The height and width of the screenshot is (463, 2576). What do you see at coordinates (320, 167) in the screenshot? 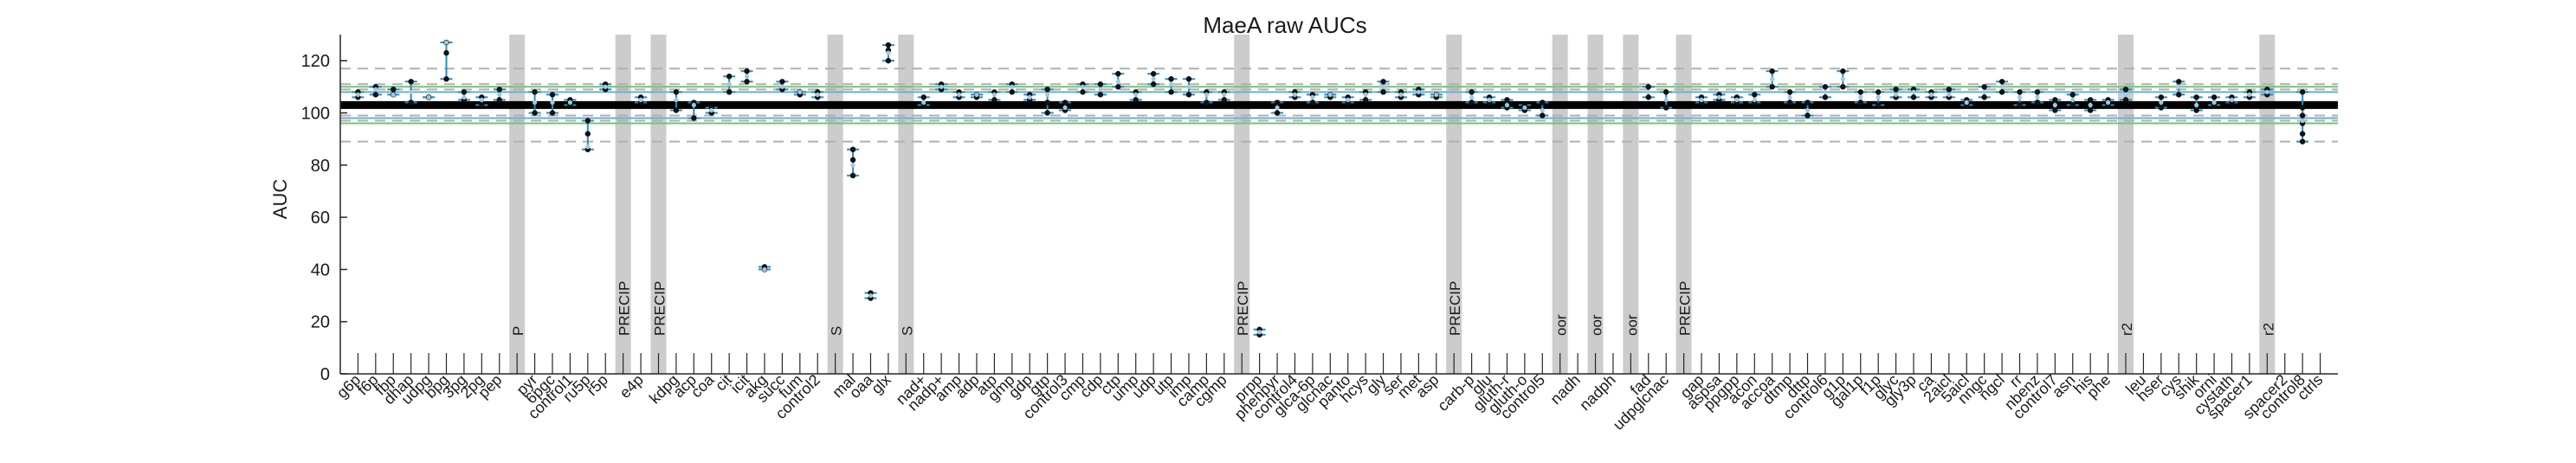
I see `y-tick-label: 80` at bounding box center [320, 167].